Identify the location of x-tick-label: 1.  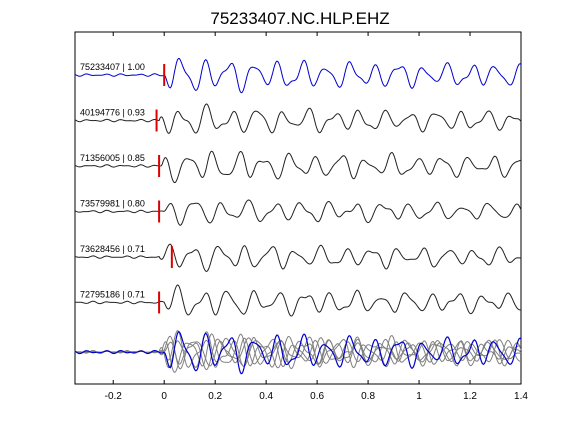
(419, 396).